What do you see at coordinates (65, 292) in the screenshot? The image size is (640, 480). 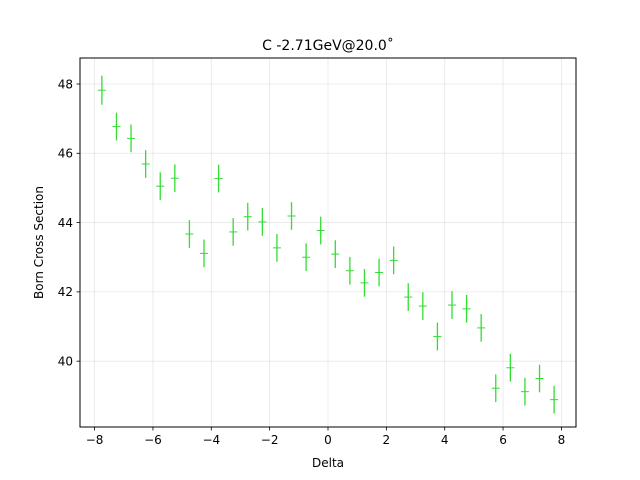 I see `y-tick-label: 42` at bounding box center [65, 292].